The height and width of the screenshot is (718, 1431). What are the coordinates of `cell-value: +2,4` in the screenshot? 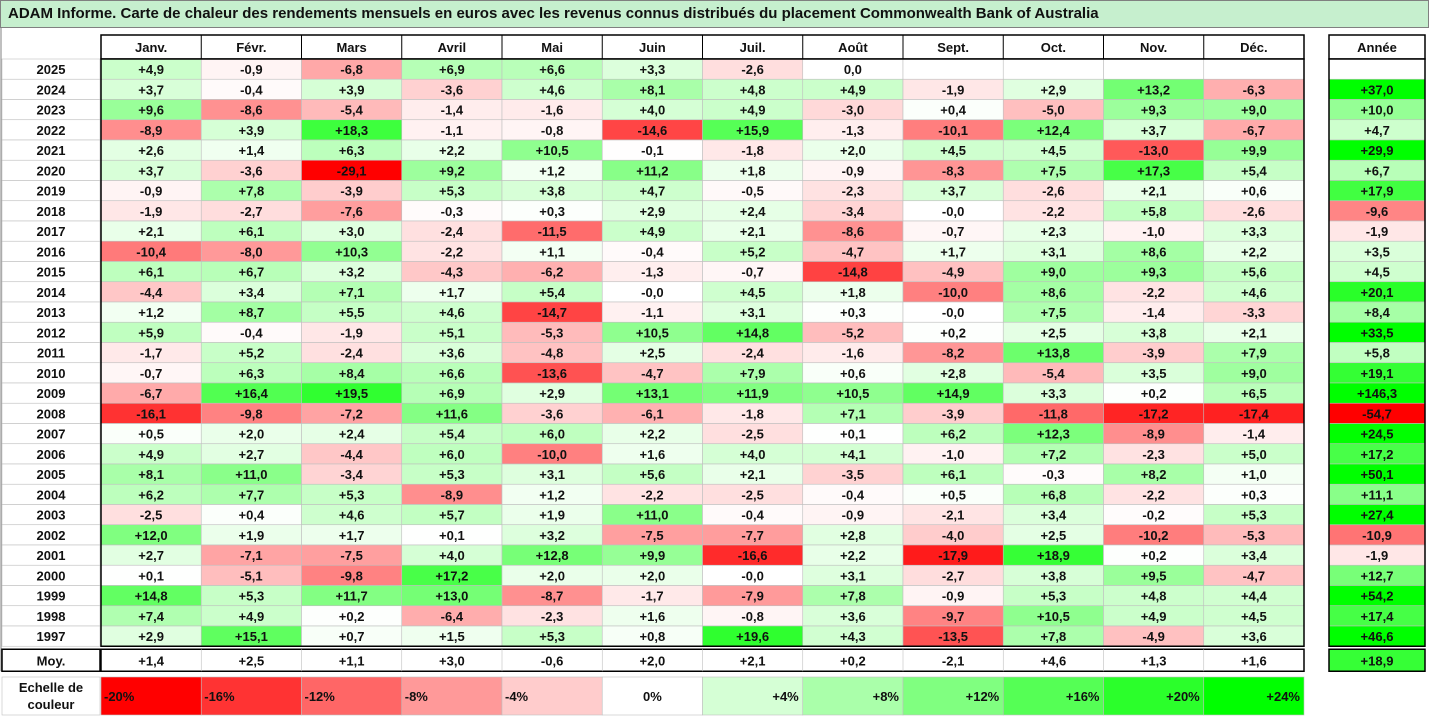 It's located at (352, 434).